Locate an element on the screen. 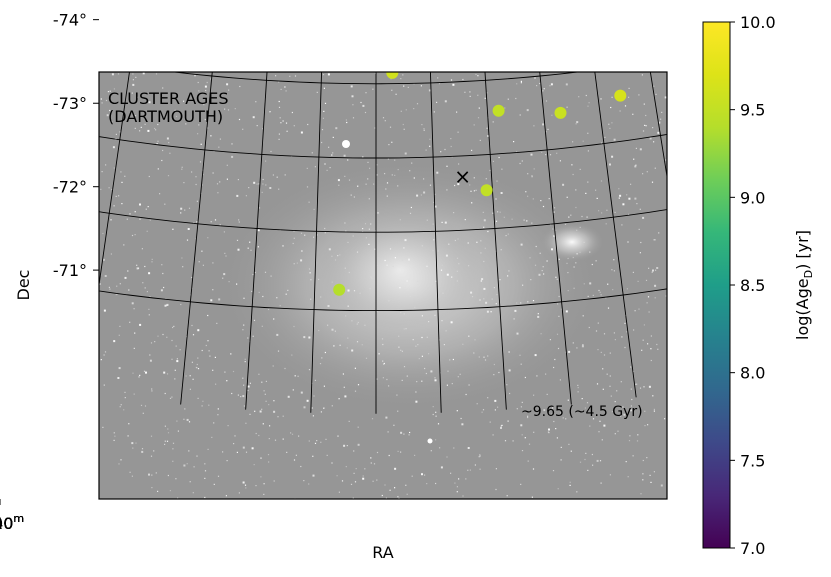 This screenshot has width=831, height=577. colorbar-tick-label: 8.0 is located at coordinates (752, 373).